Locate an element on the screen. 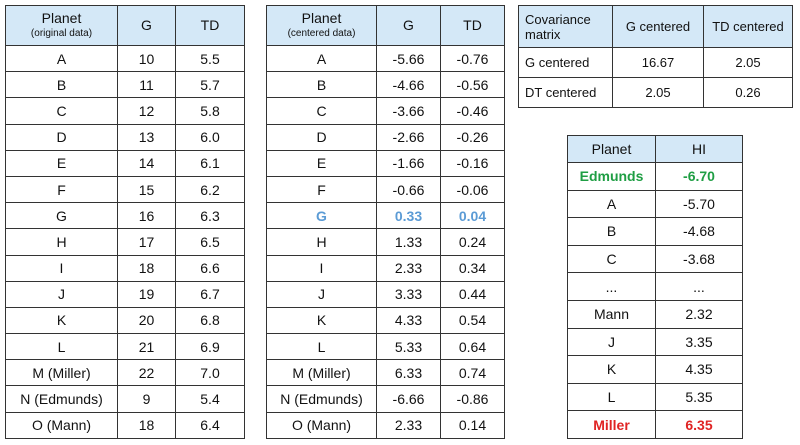 The height and width of the screenshot is (445, 800). header-row: Planet (original data) G TD is located at coordinates (125, 25).